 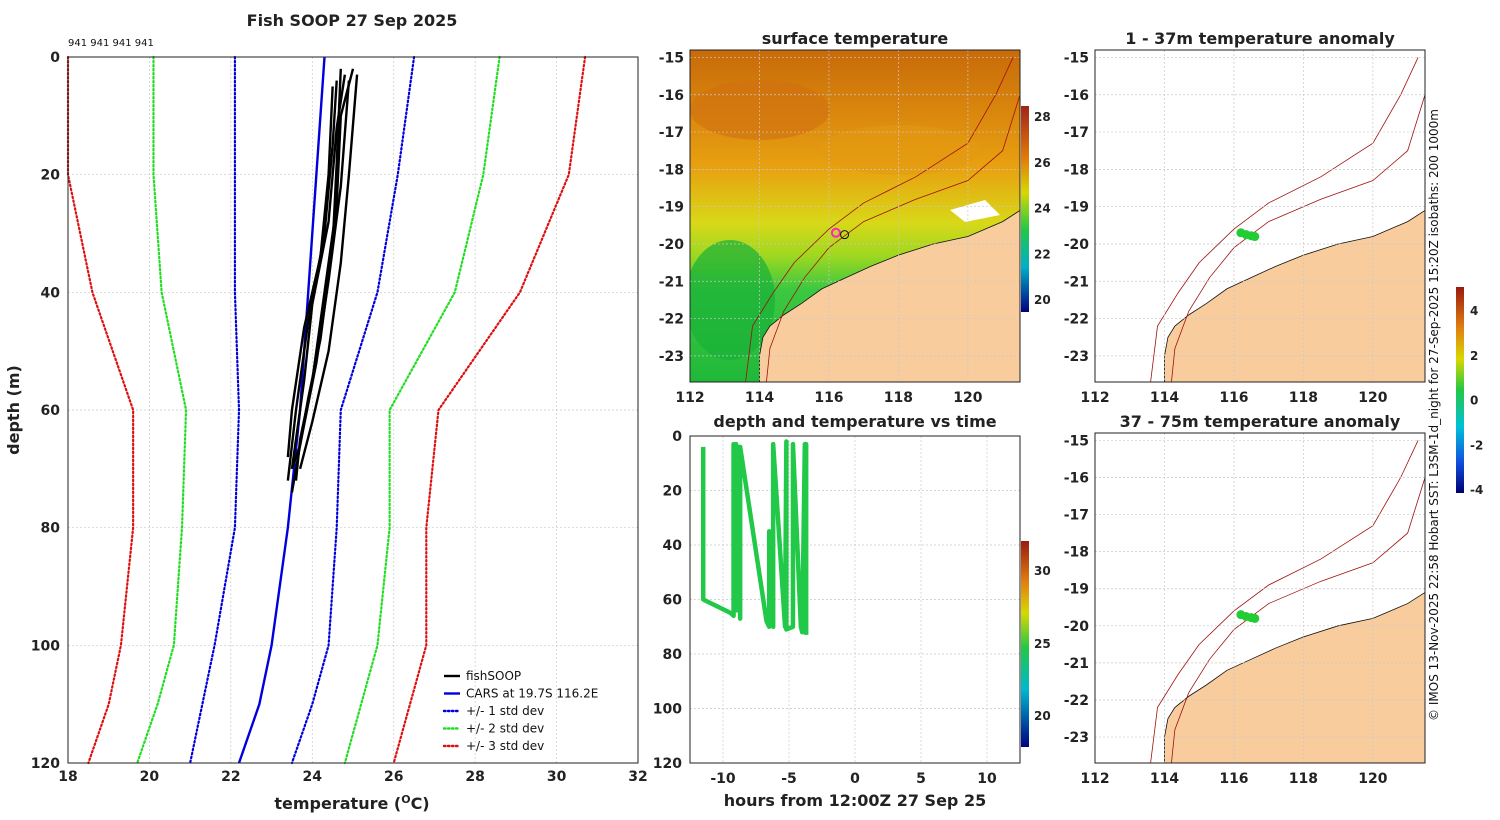 I want to click on anomaly-shallow-grid, so click(x=1260, y=216).